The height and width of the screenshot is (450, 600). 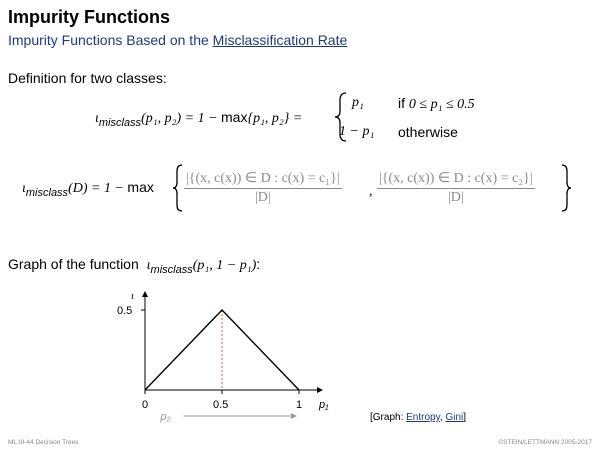 I want to click on graph-func-args: (p₁, 1 − p₁), so click(x=224, y=265).